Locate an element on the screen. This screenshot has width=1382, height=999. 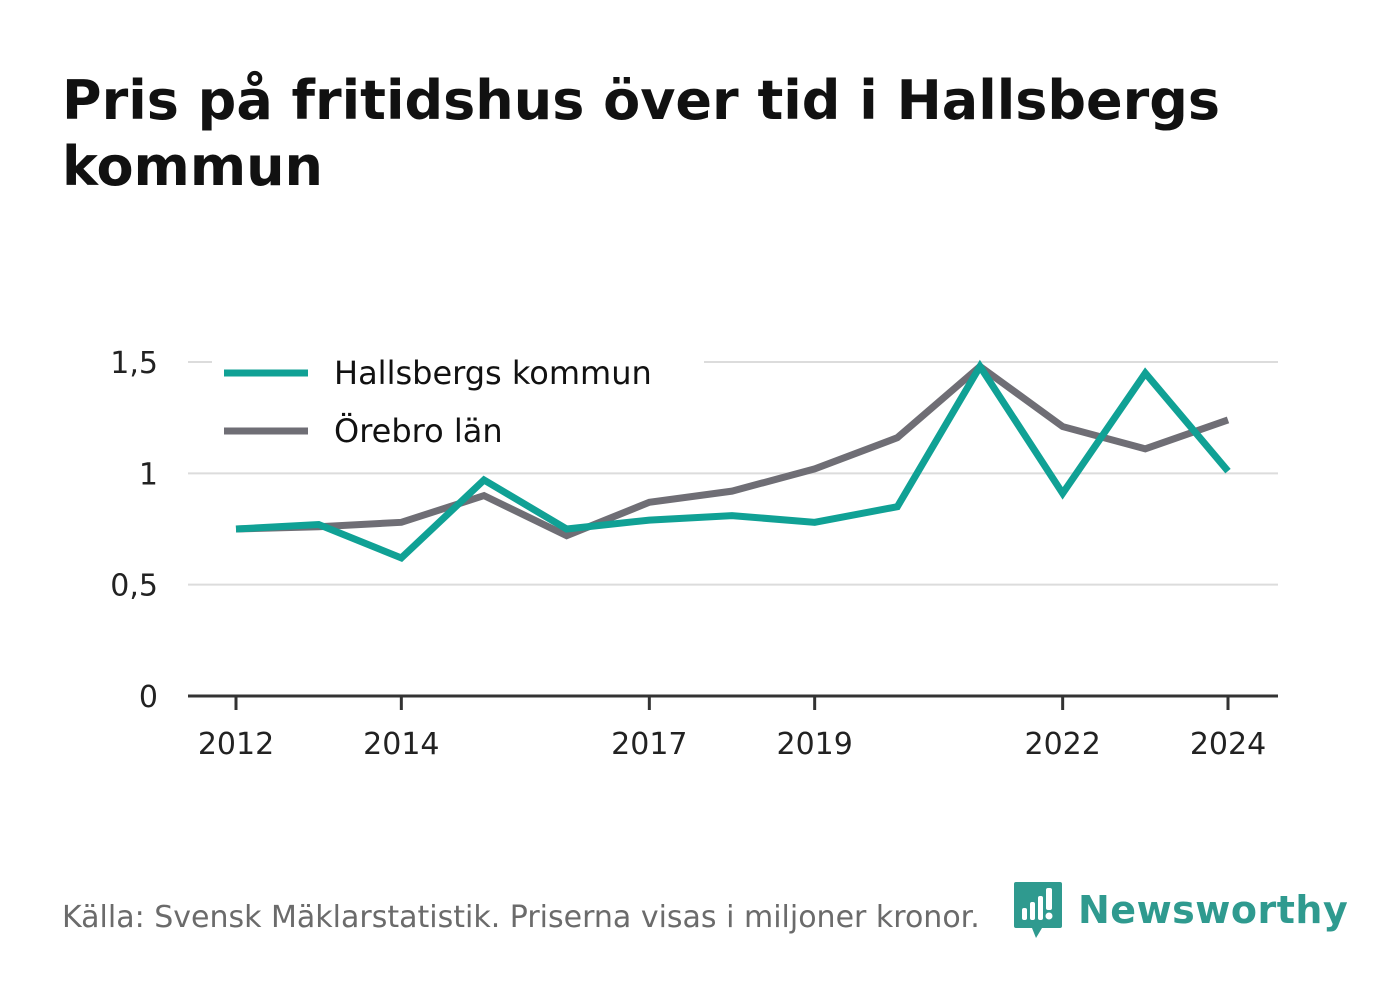
brand-logo: Newsworthy is located at coordinates (1180, 910).